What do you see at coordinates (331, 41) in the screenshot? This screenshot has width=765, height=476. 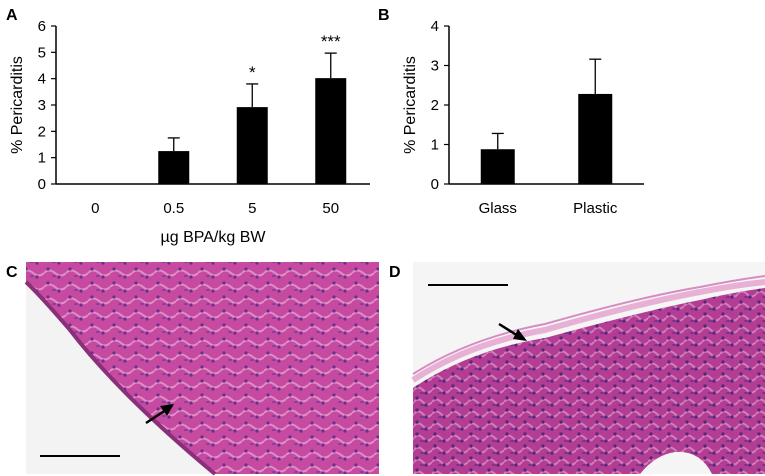 I see `chart-a-significance-label: ***` at bounding box center [331, 41].